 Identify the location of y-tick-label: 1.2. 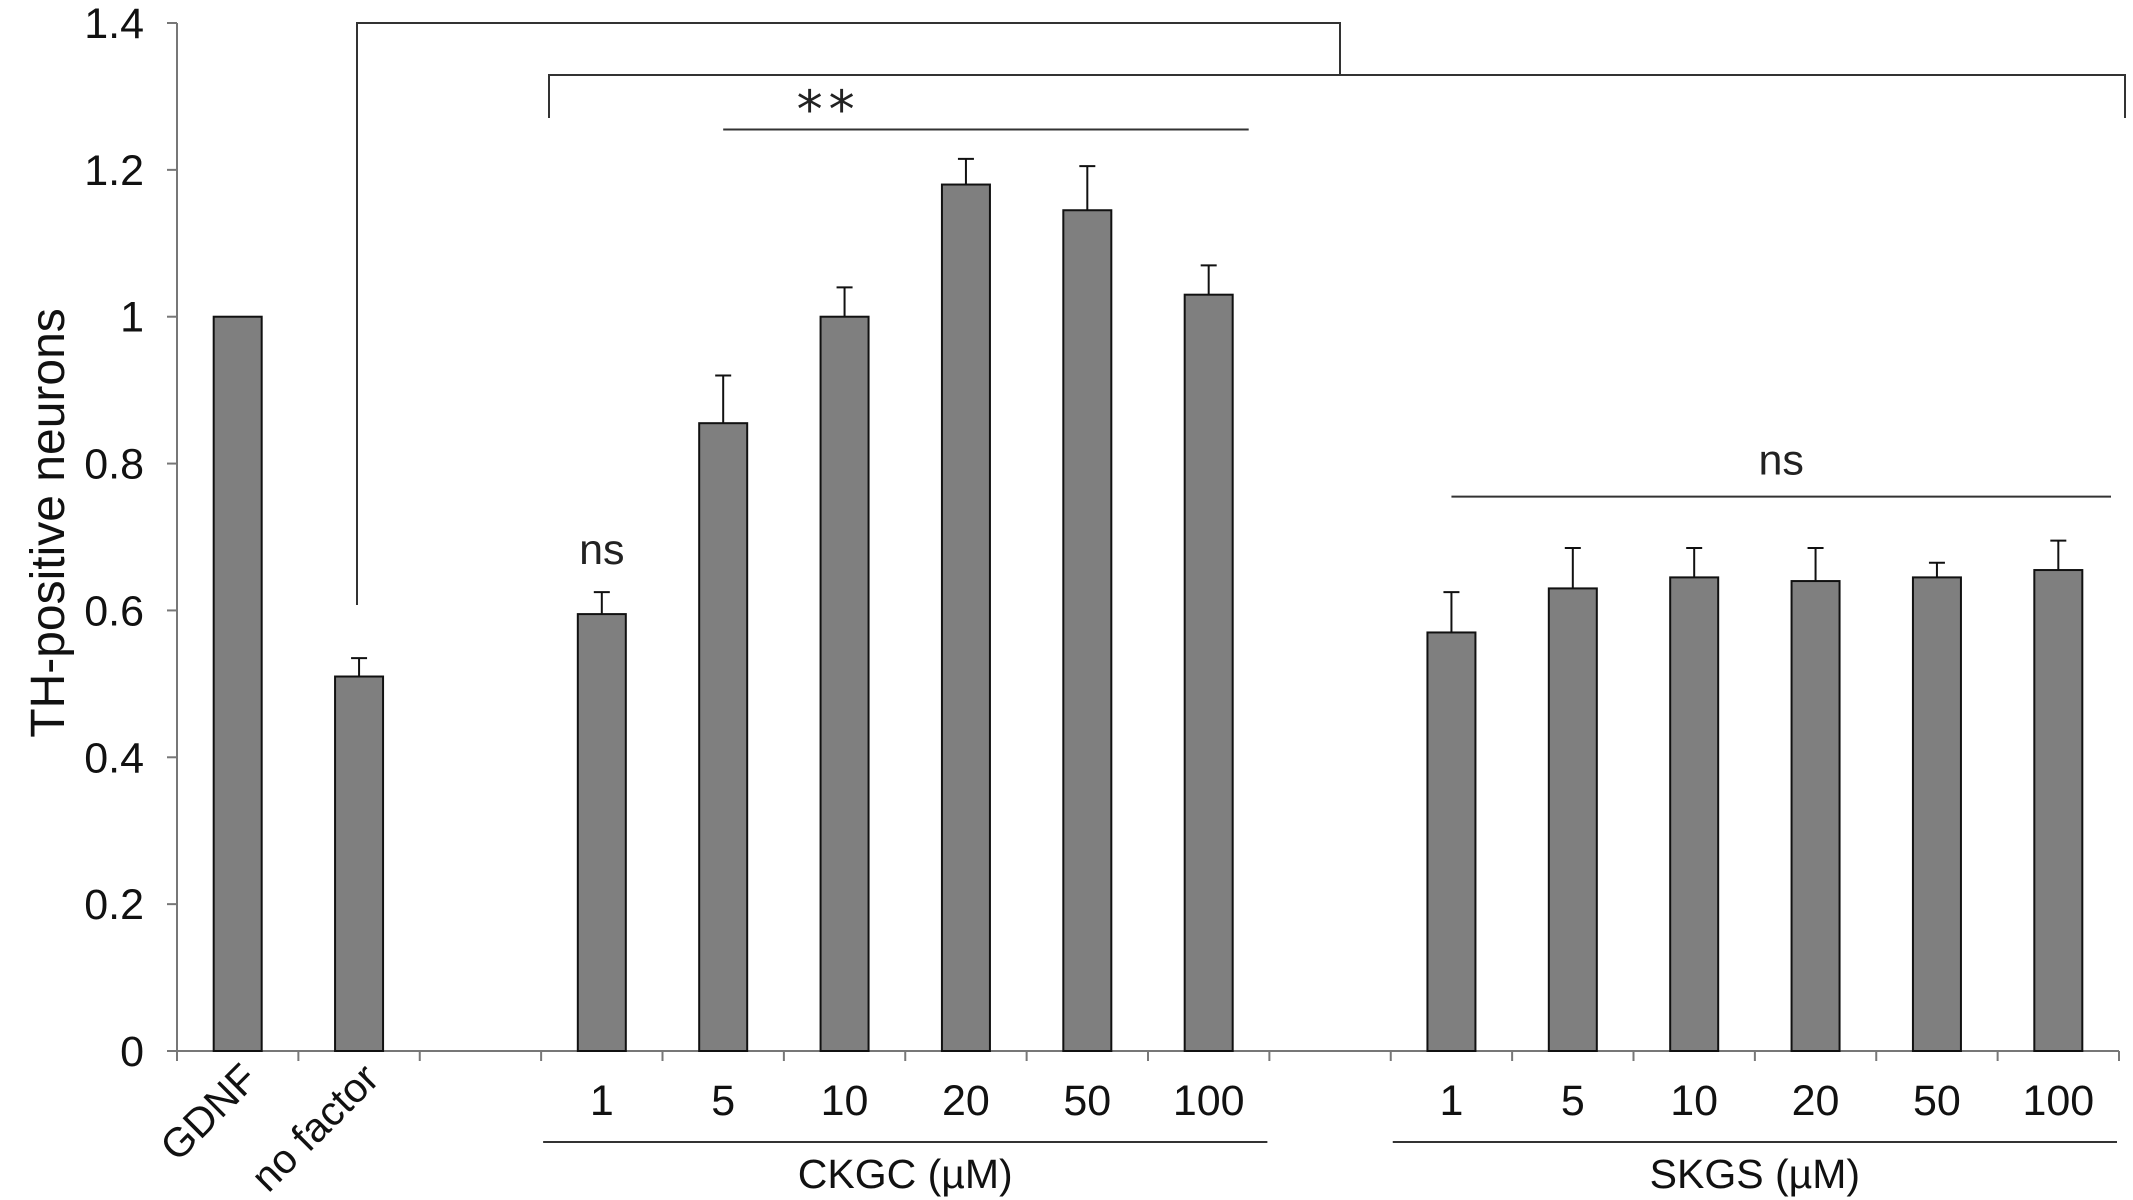
(114, 171).